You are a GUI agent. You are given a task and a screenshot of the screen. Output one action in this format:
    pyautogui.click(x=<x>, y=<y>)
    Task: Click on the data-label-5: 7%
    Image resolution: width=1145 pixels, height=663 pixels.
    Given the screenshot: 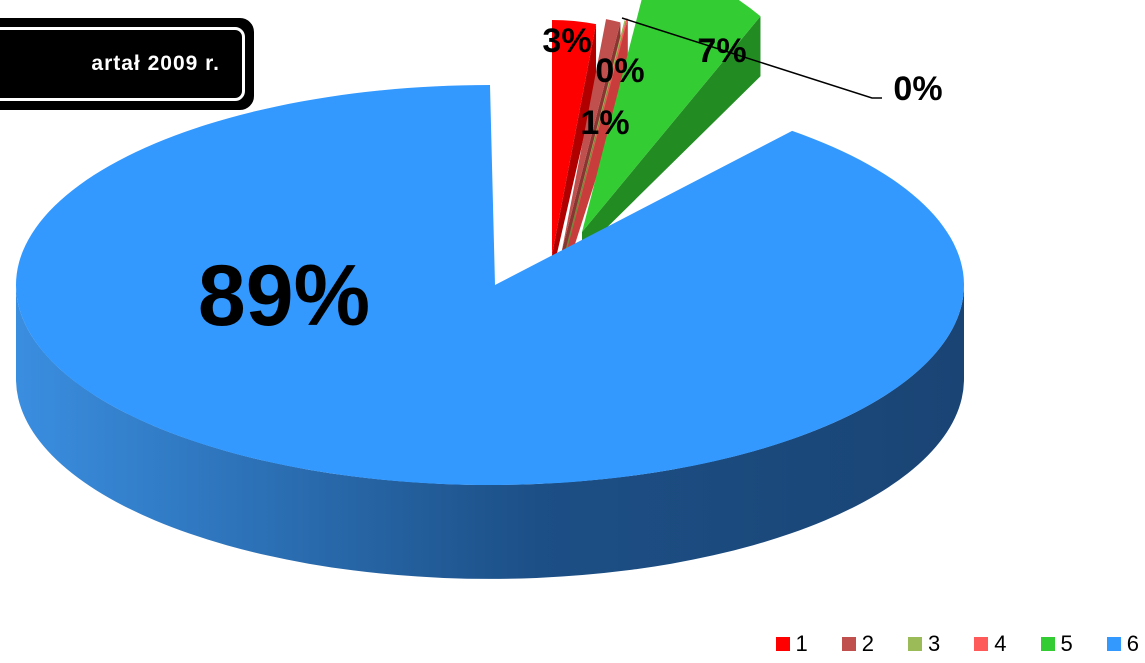 What is the action you would take?
    pyautogui.click(x=721, y=51)
    